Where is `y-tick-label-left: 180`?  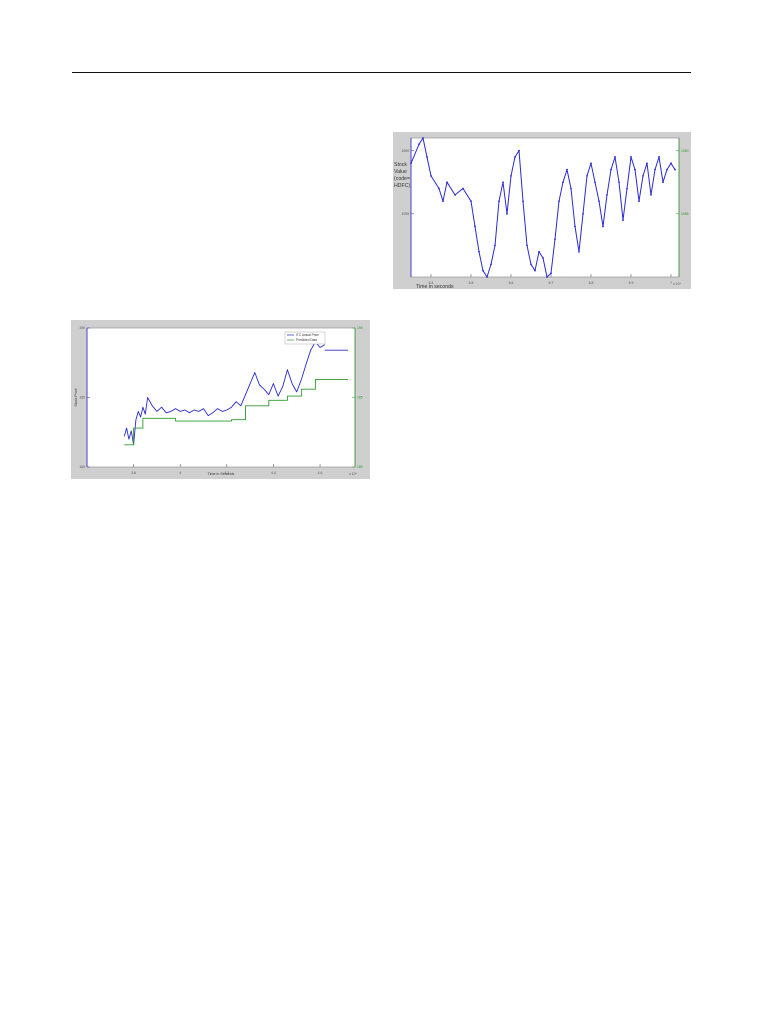 y-tick-label-left: 180 is located at coordinates (82, 467).